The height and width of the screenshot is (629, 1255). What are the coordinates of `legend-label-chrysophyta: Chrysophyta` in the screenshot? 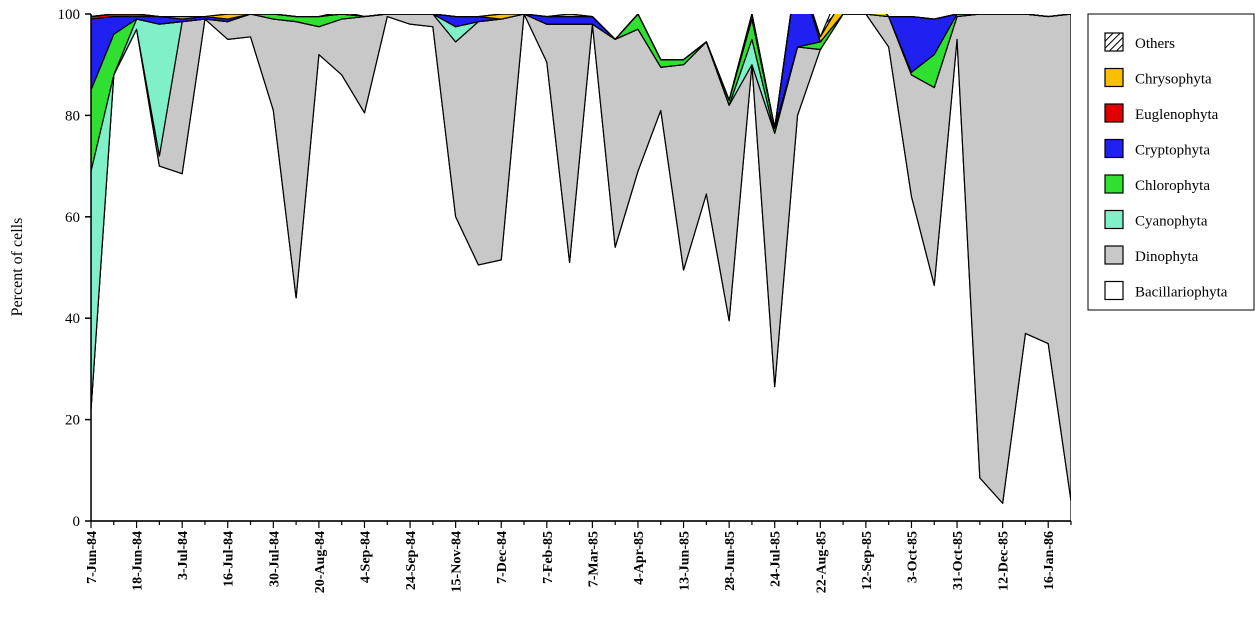 It's located at (1173, 80).